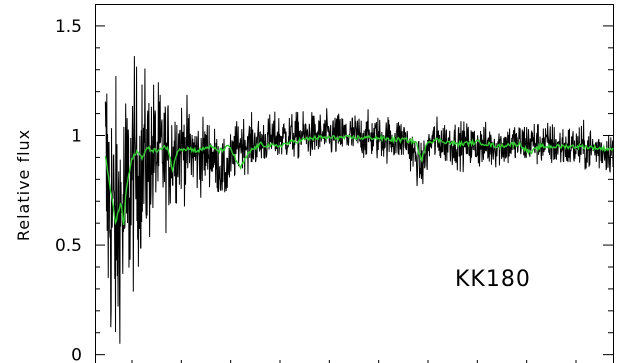 The height and width of the screenshot is (363, 624). What do you see at coordinates (76, 354) in the screenshot?
I see `y-tick-label: 0` at bounding box center [76, 354].